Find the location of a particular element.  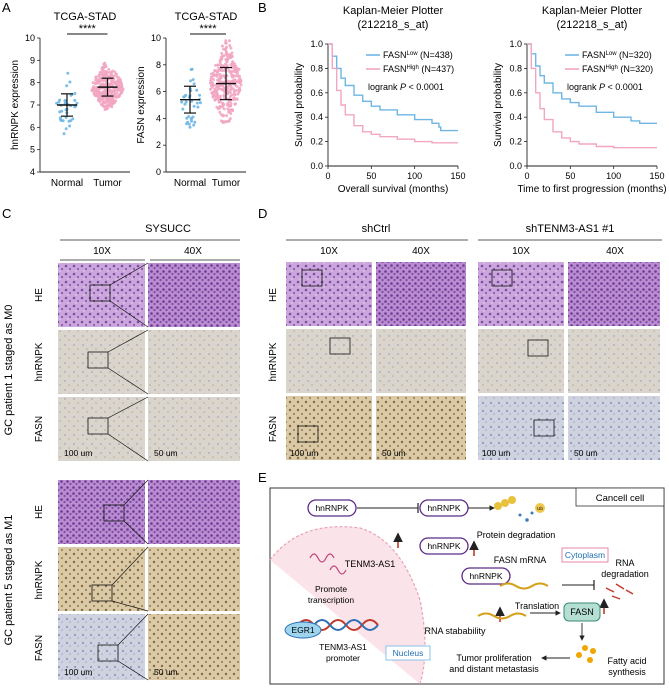

panel-c-hnrnpk-zoom-line-top is located at coordinates (128, 341).